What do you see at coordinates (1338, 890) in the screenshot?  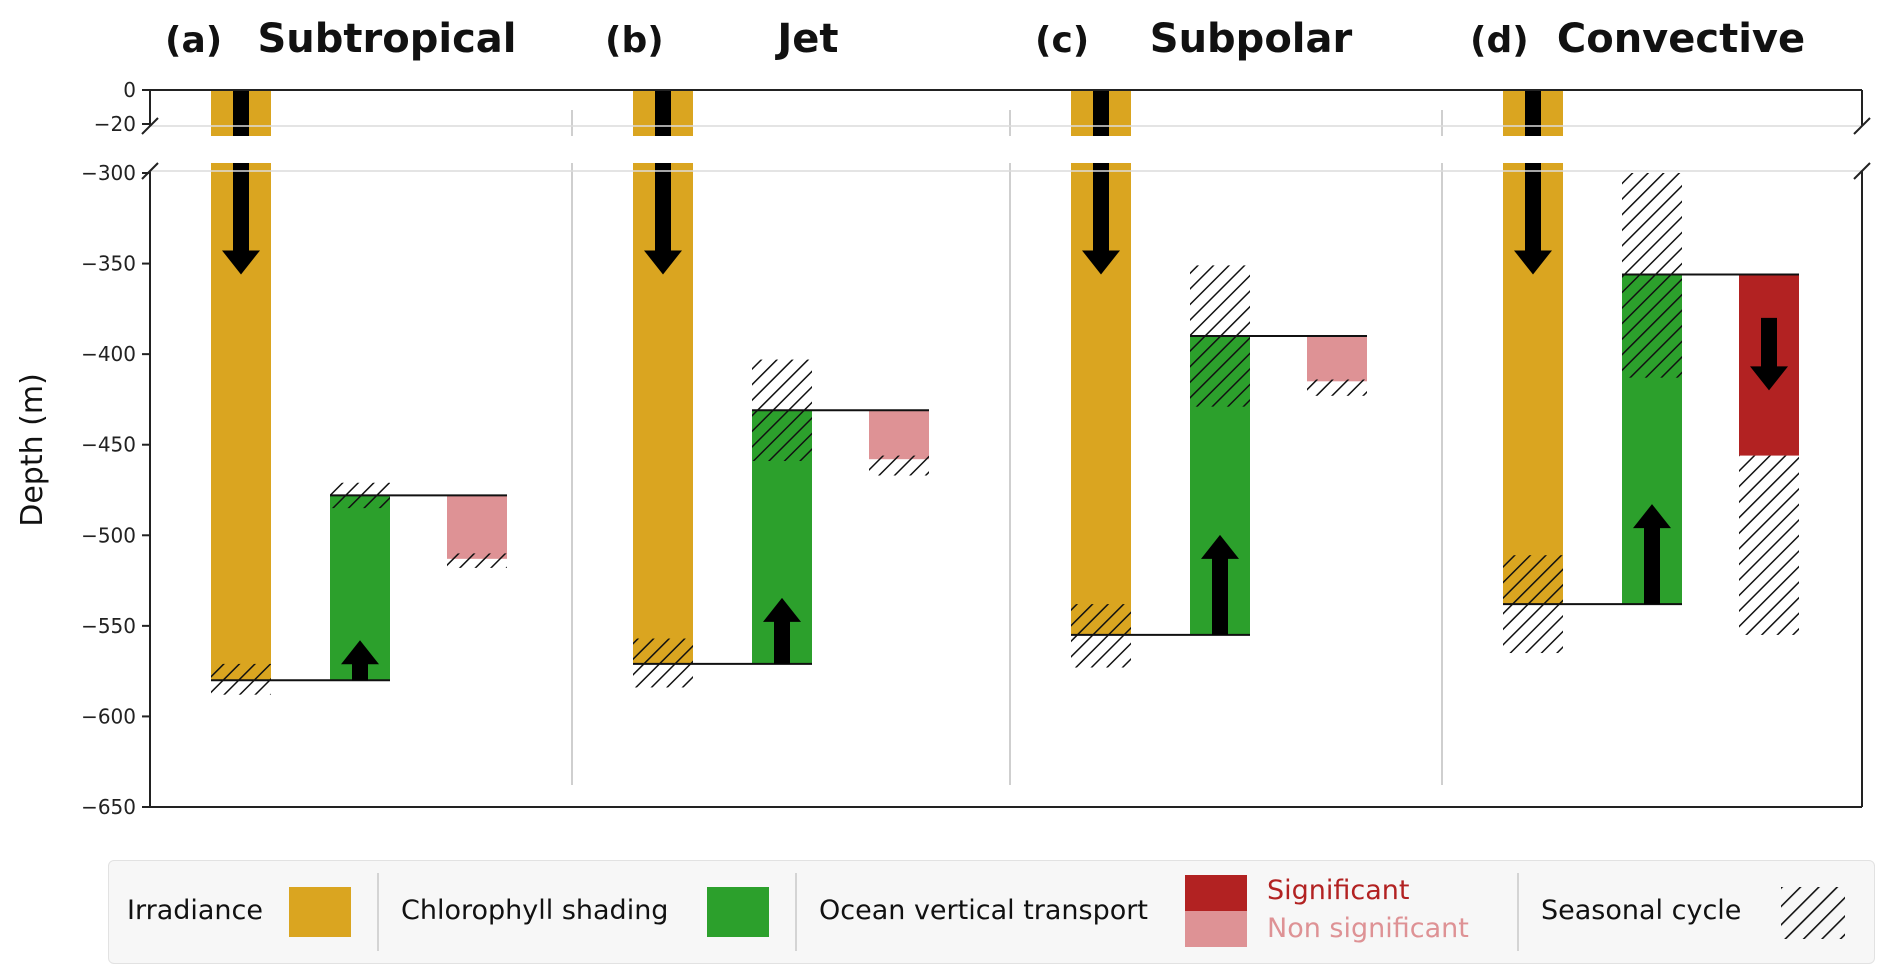 I see `legend-label-significant: Significant` at bounding box center [1338, 890].